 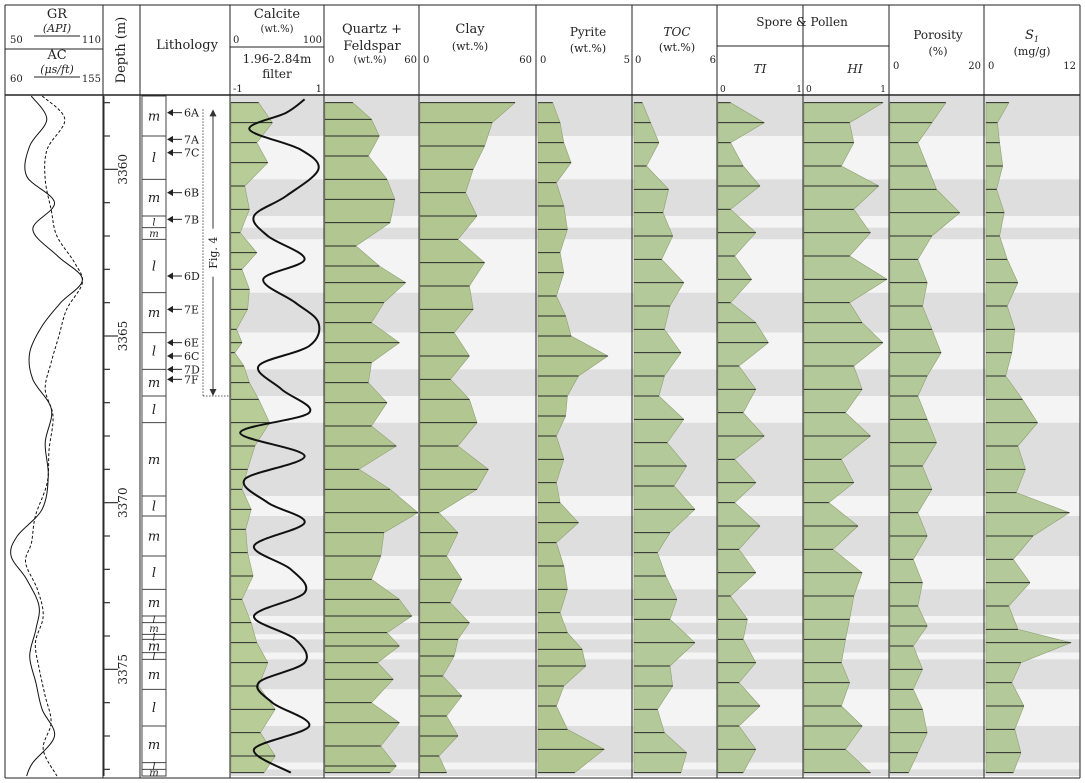 What do you see at coordinates (470, 29) in the screenshot?
I see `clay-title: Clay` at bounding box center [470, 29].